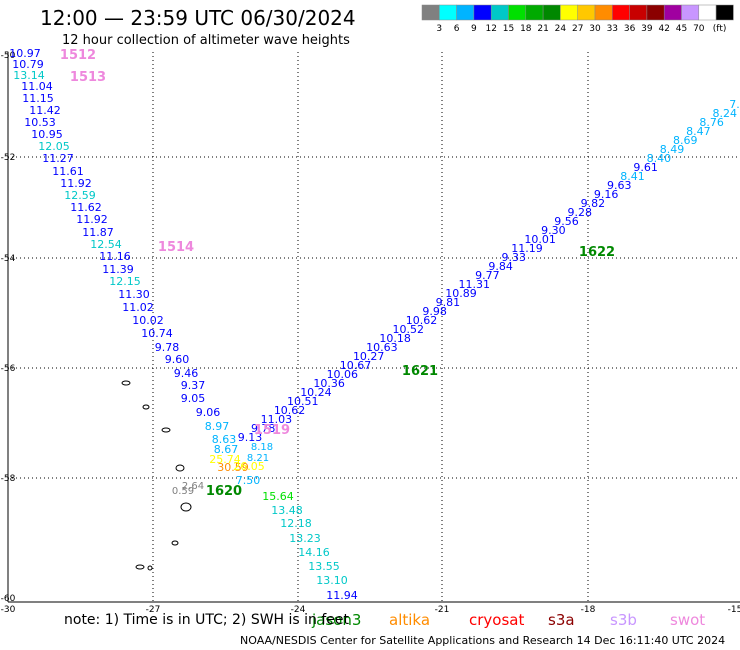  I want to click on legend-s3b: s3b, so click(623, 620).